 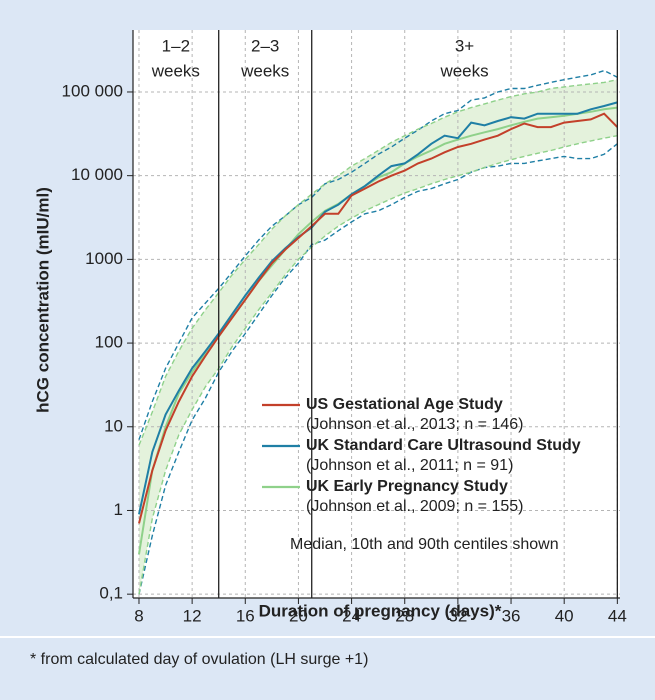 I want to click on x-axis-label: Duration of pregnancy (days)*, so click(x=380, y=610).